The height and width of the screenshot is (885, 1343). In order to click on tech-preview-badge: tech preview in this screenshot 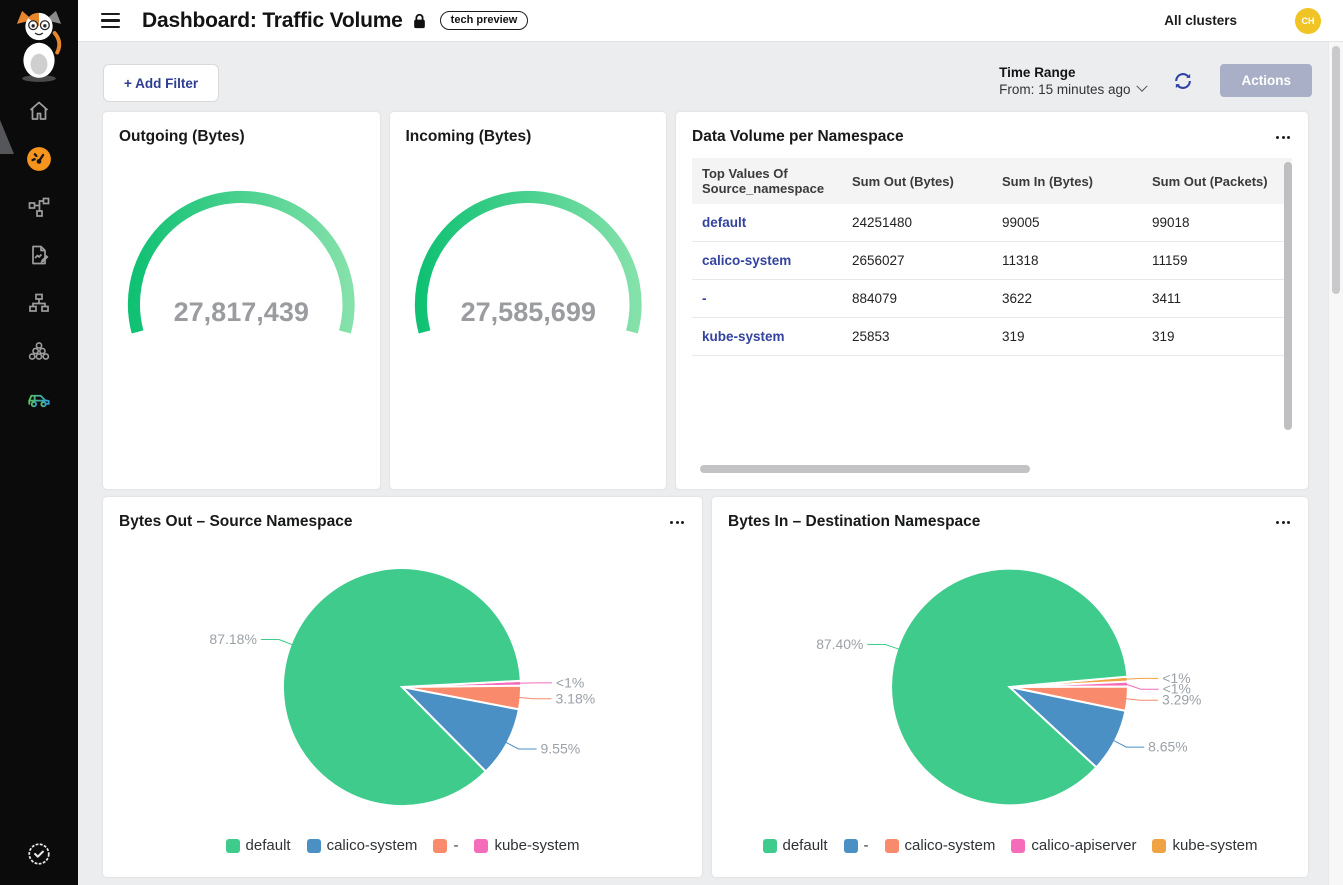, I will do `click(484, 20)`.